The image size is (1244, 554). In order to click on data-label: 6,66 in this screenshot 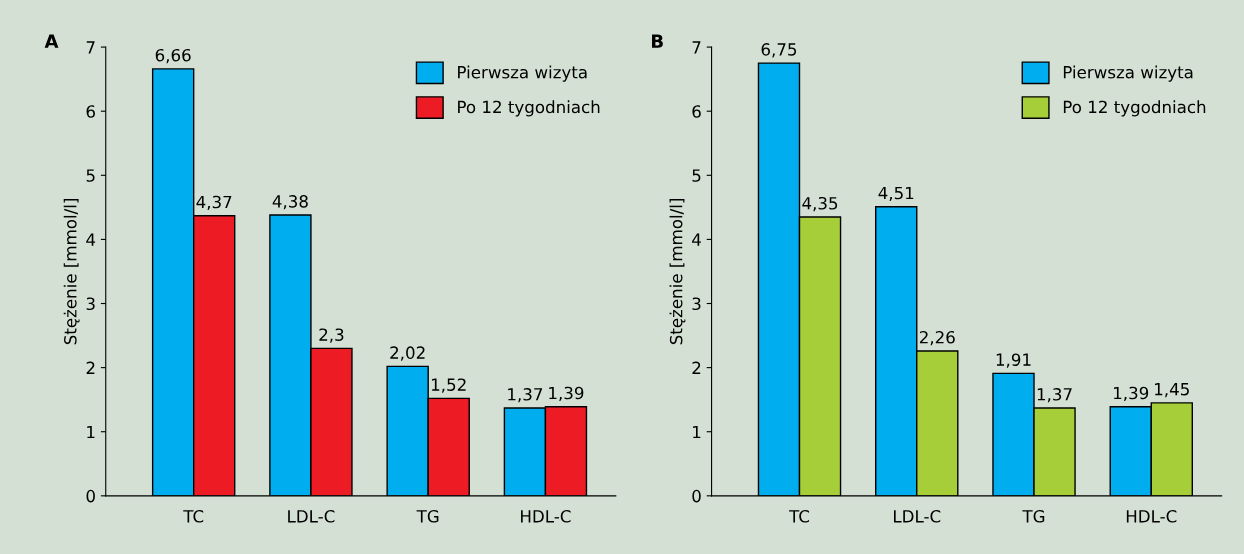, I will do `click(173, 56)`.